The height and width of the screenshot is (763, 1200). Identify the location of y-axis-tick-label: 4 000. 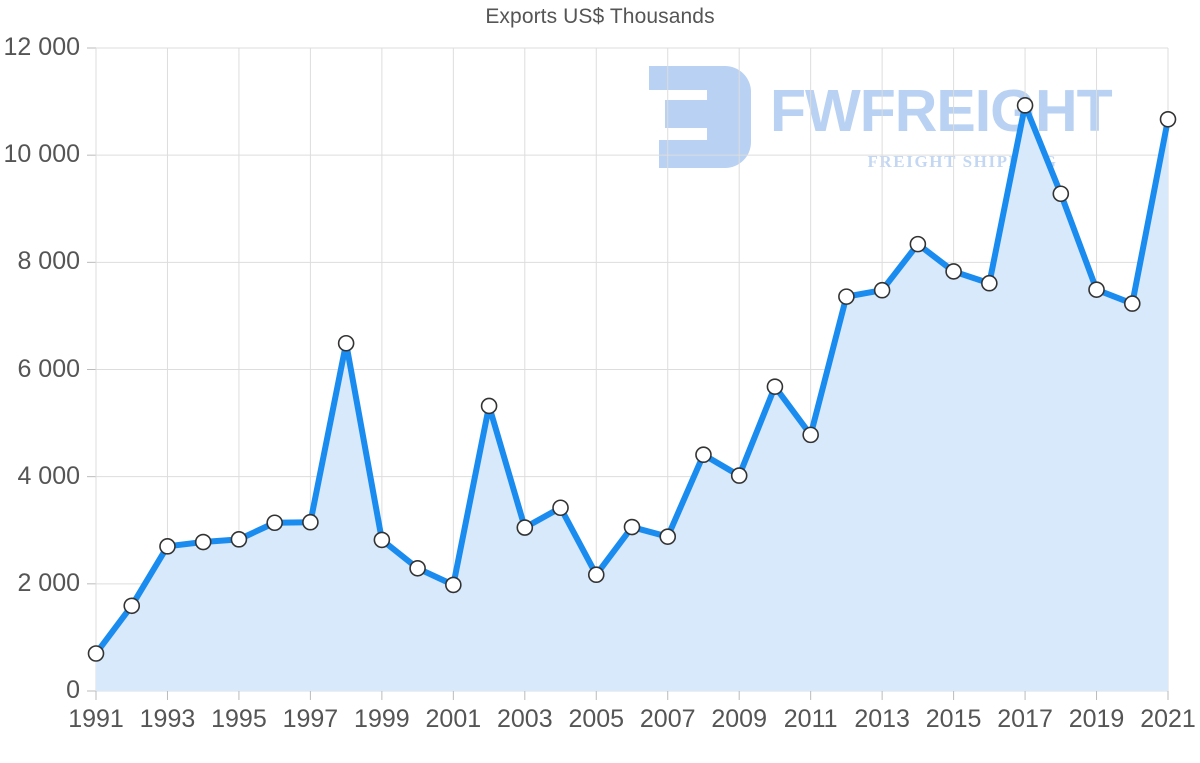
(48, 475).